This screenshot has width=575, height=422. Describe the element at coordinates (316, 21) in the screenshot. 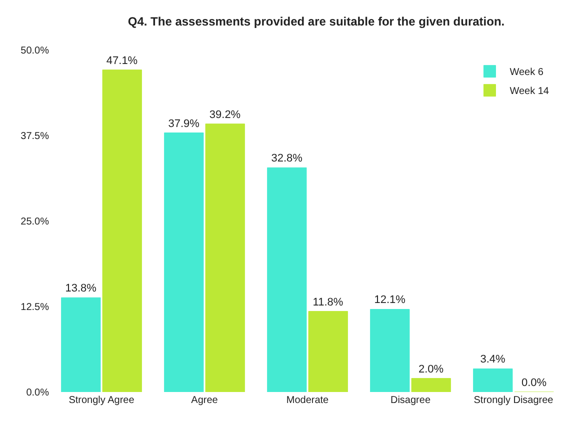

I see `chart-title: Q4. The assessments provided are suitable for the given duration.` at that location.